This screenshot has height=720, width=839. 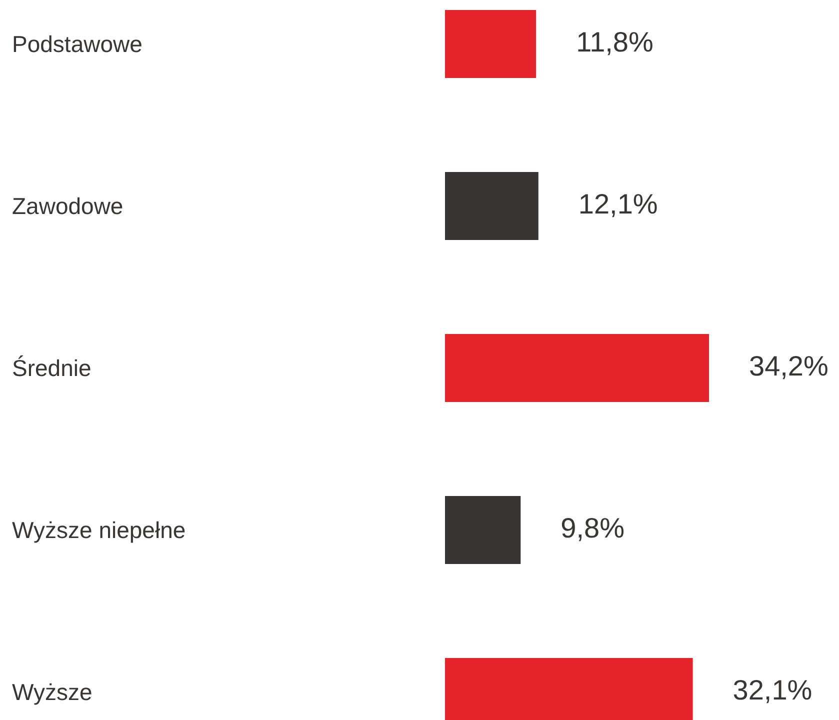 I want to click on data-label: 11,8%, so click(x=615, y=42).